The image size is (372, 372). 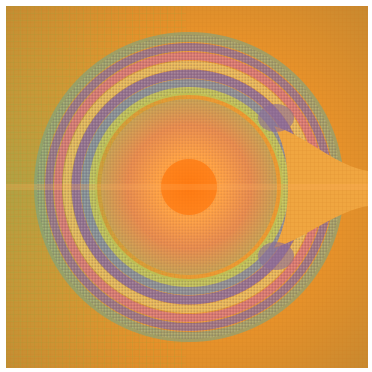 I want to click on horizontal-streak, so click(x=187, y=187).